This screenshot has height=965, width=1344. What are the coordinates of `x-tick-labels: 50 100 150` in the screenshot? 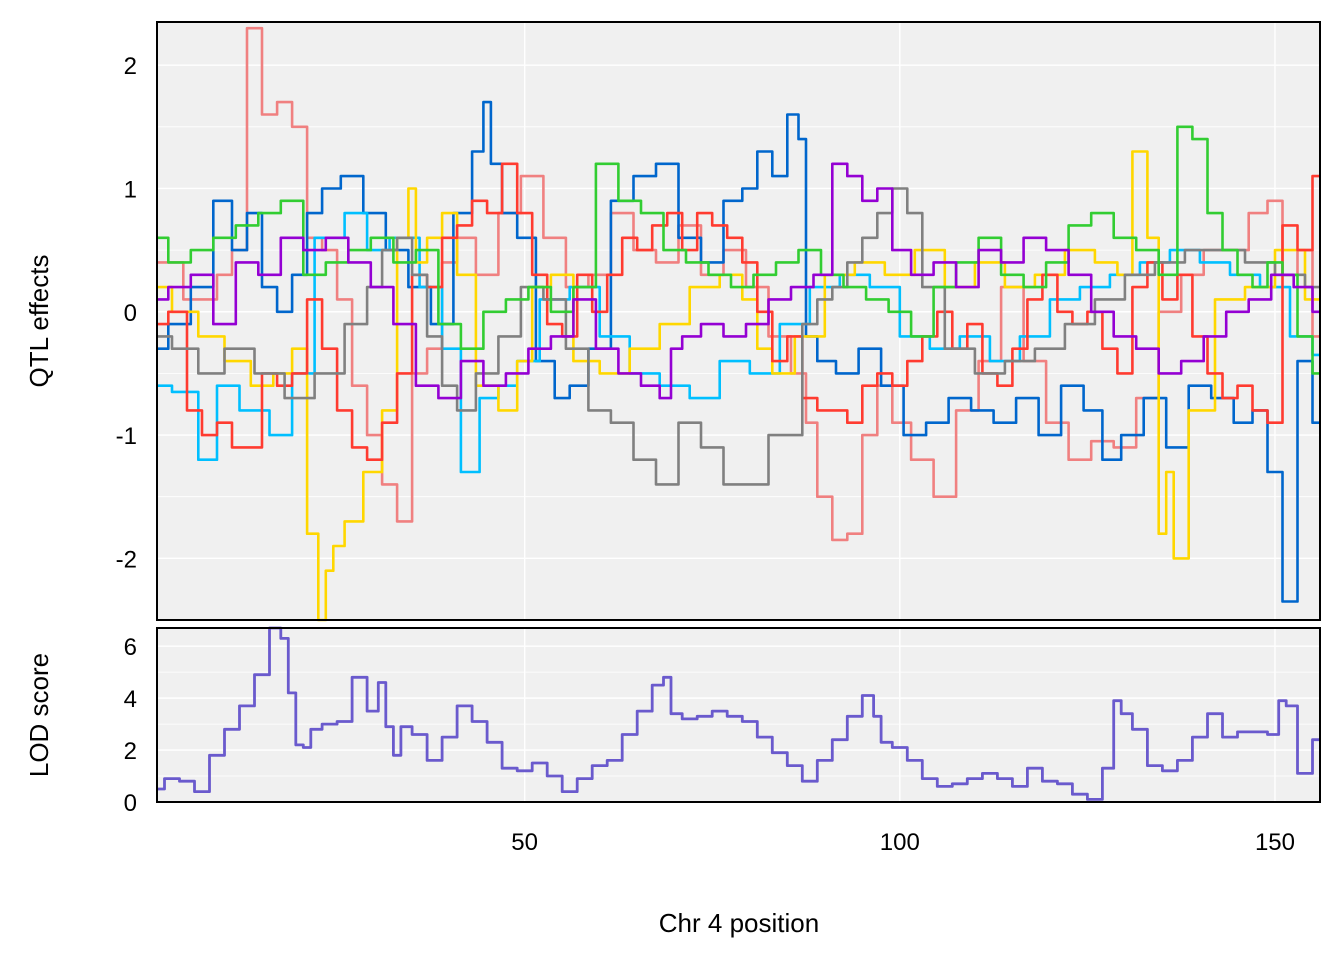 It's located at (903, 842).